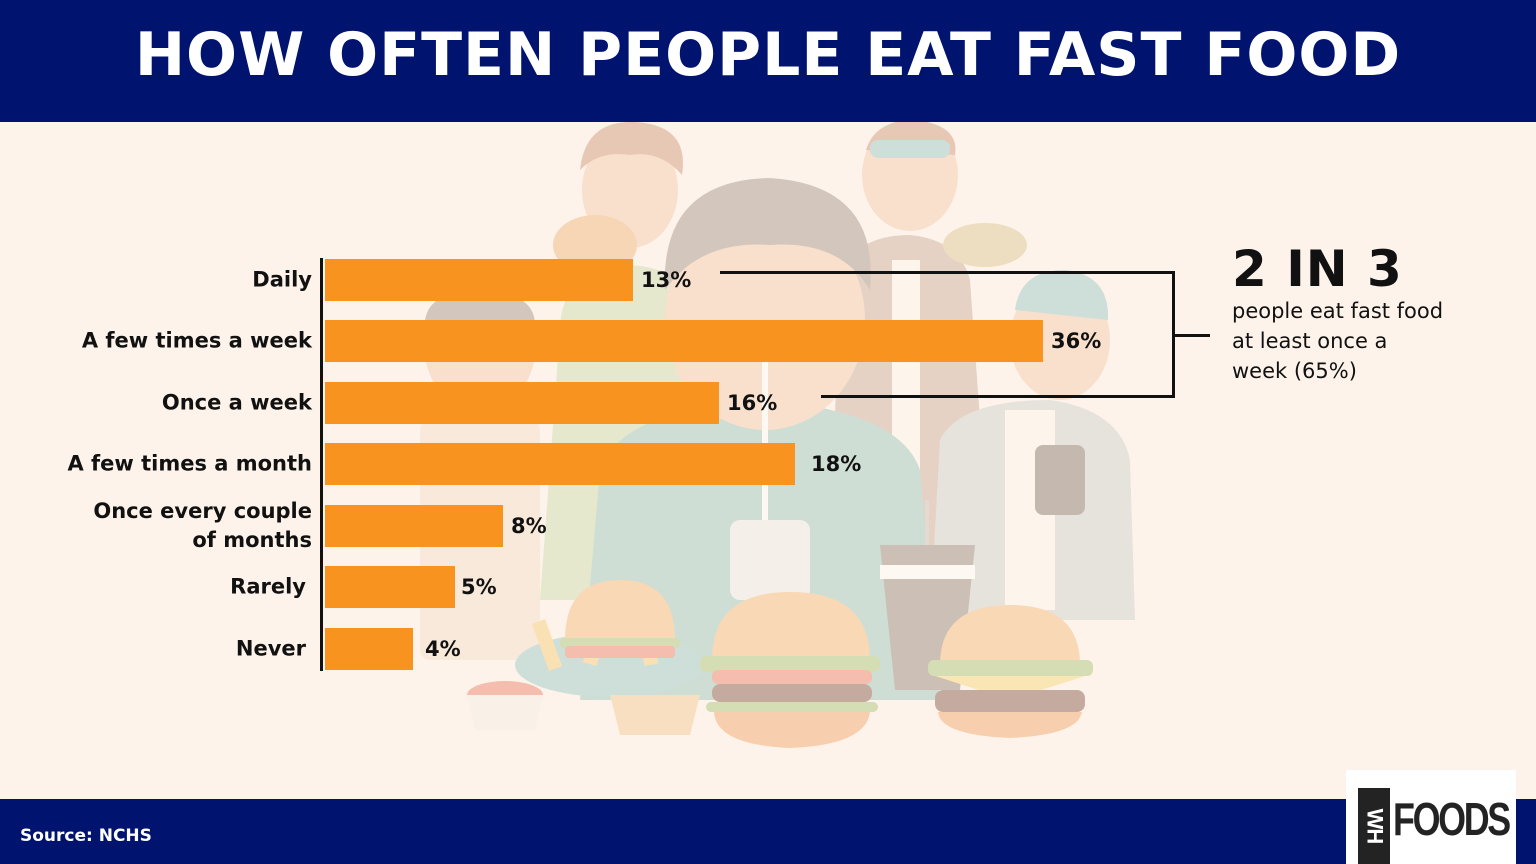 The image size is (1536, 864). What do you see at coordinates (768, 649) in the screenshot?
I see `bar-row-never: Never 4%` at bounding box center [768, 649].